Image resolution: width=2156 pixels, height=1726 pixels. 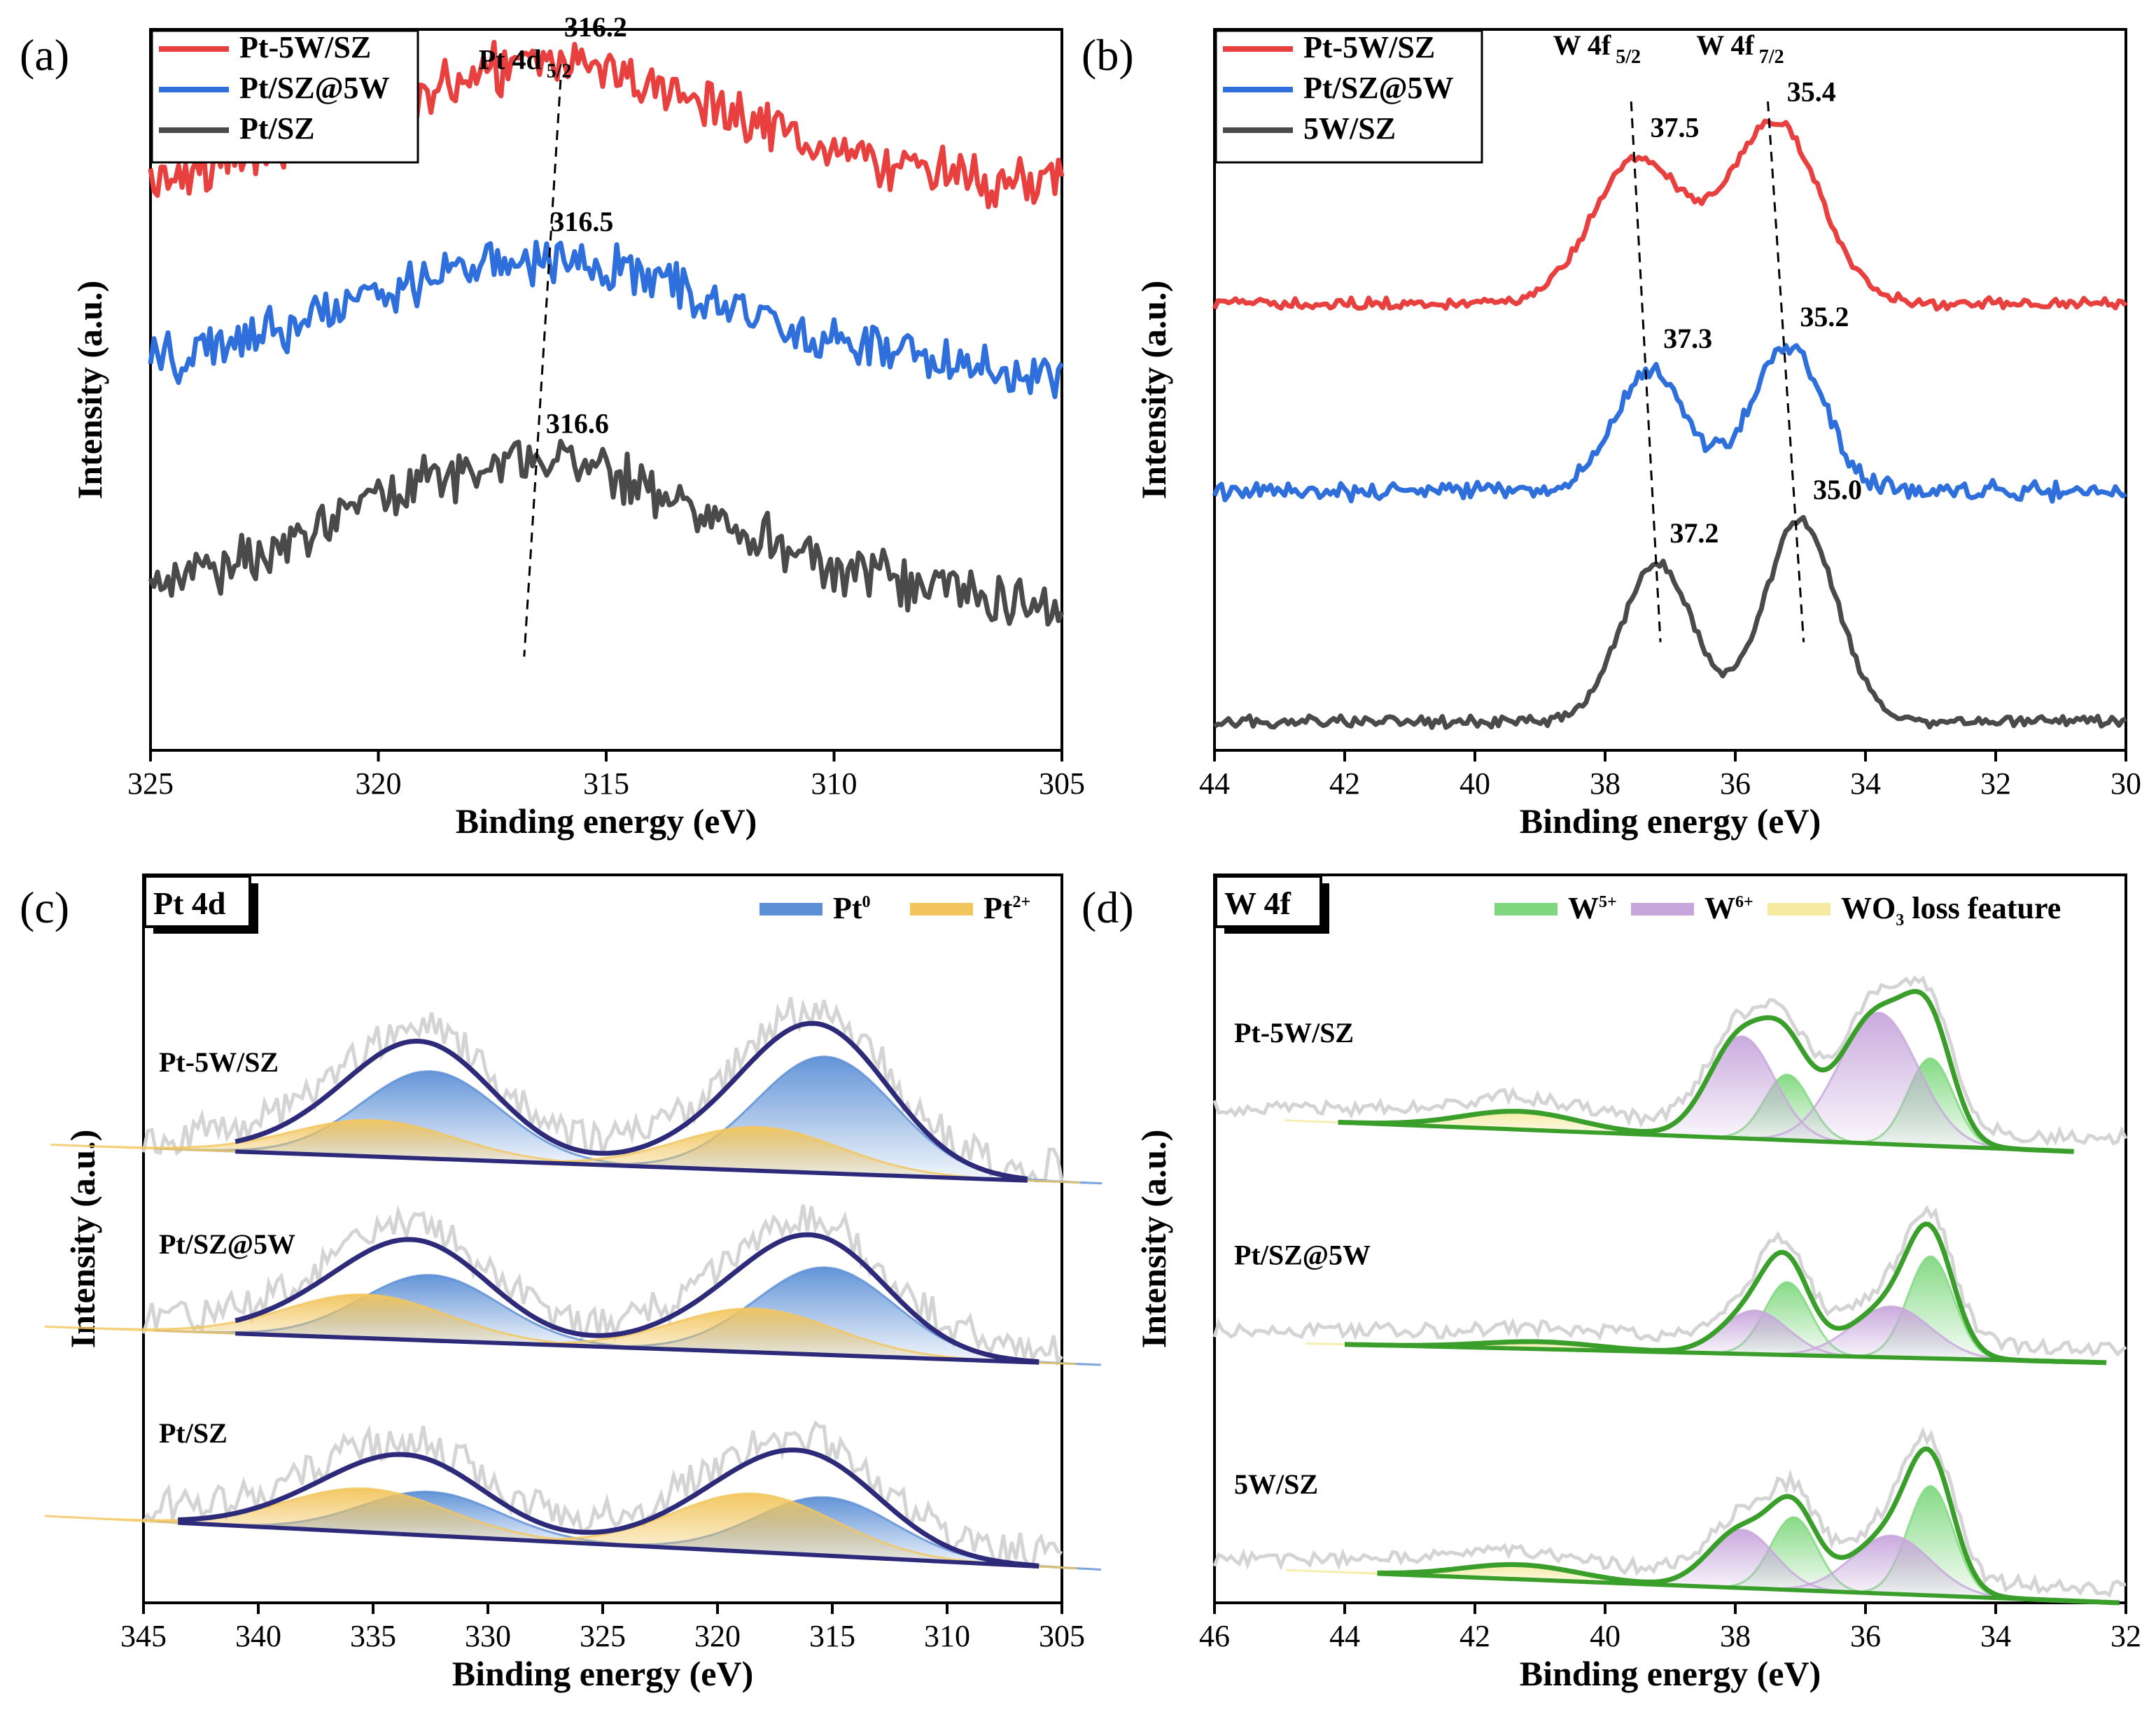 What do you see at coordinates (1865, 783) in the screenshot?
I see `x-tick-label-5: 34` at bounding box center [1865, 783].